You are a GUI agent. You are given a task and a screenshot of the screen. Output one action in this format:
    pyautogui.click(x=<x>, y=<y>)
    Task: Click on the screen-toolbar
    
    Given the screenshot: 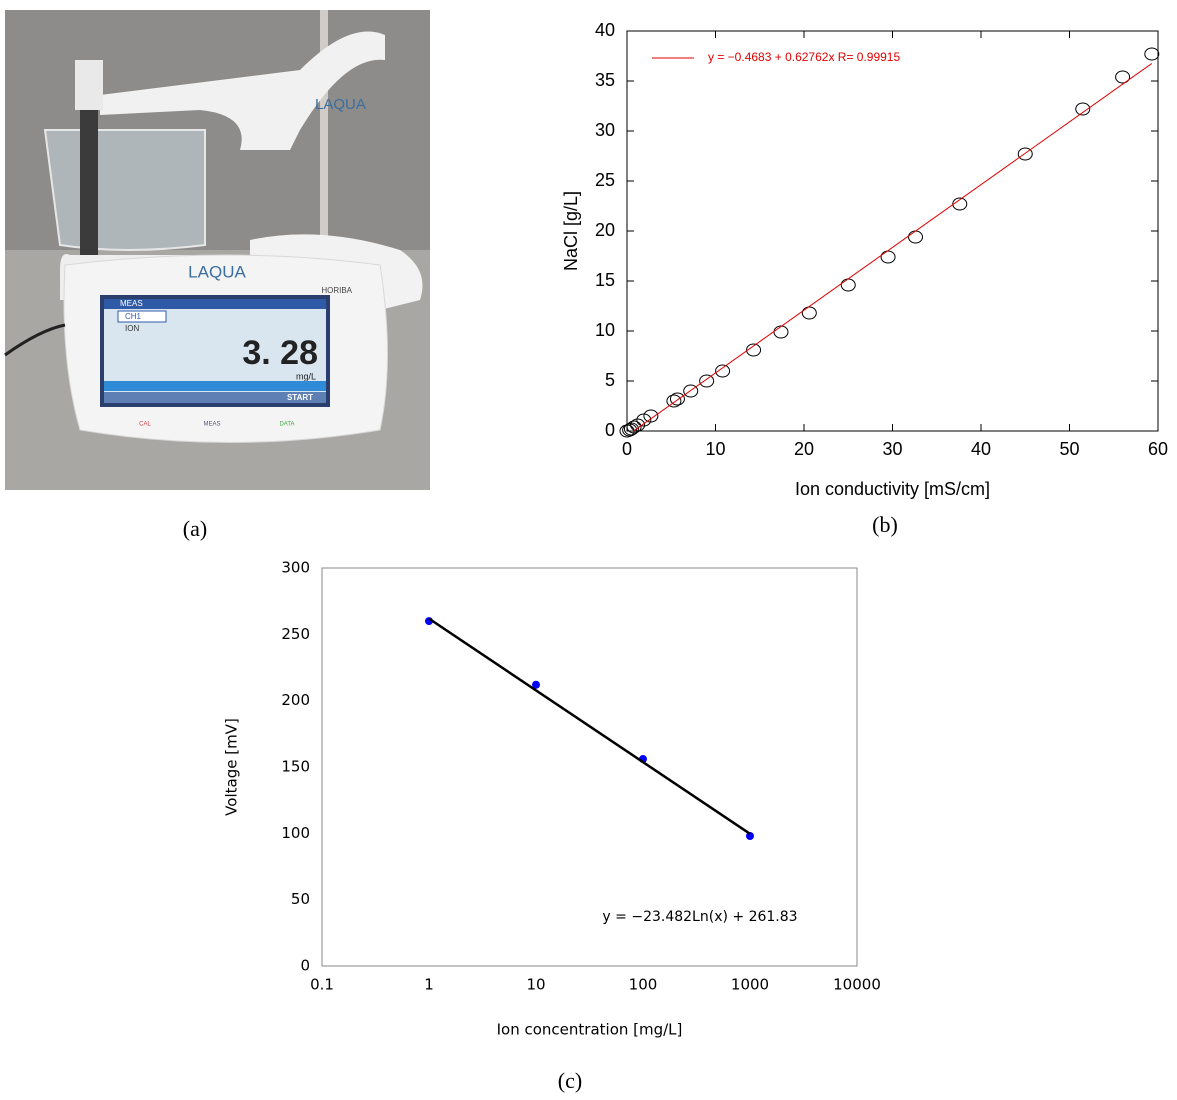 What is the action you would take?
    pyautogui.click(x=215, y=397)
    